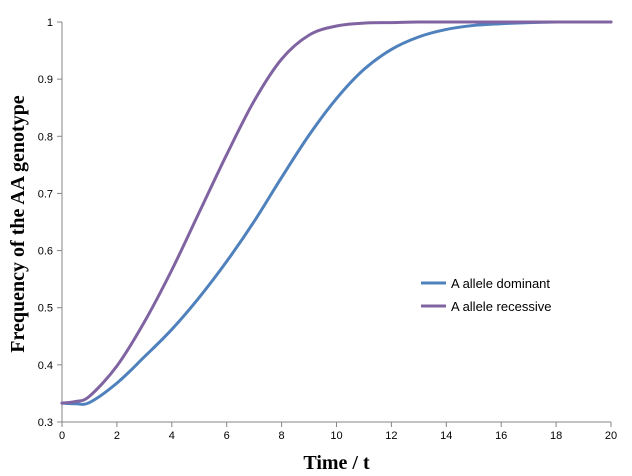  What do you see at coordinates (501, 306) in the screenshot?
I see `legend-label-recessive: A allele recessive` at bounding box center [501, 306].